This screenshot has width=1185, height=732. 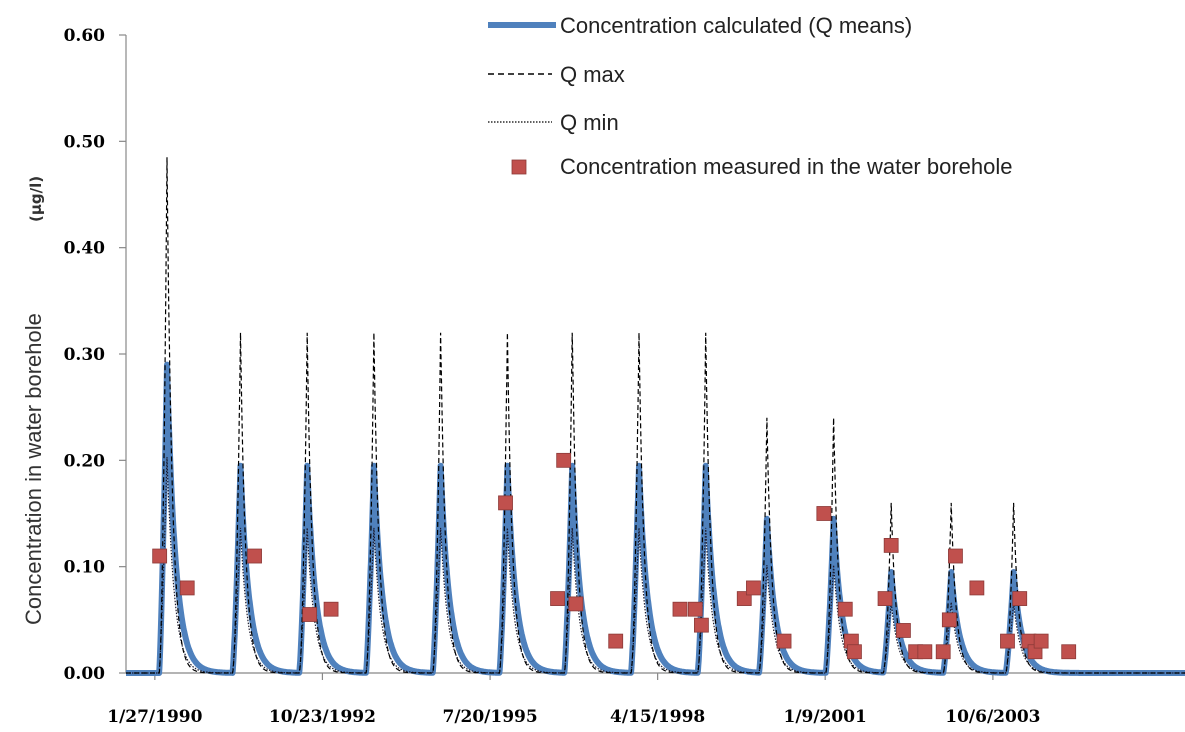 What do you see at coordinates (592, 74) in the screenshot?
I see `legend-label-q-max: Q max` at bounding box center [592, 74].